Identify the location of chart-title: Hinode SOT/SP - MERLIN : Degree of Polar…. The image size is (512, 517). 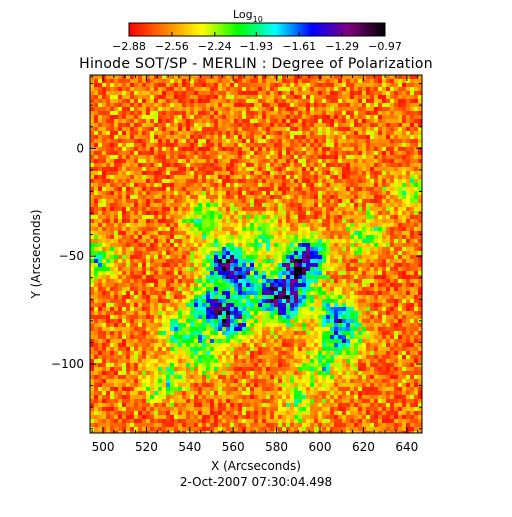
(256, 64).